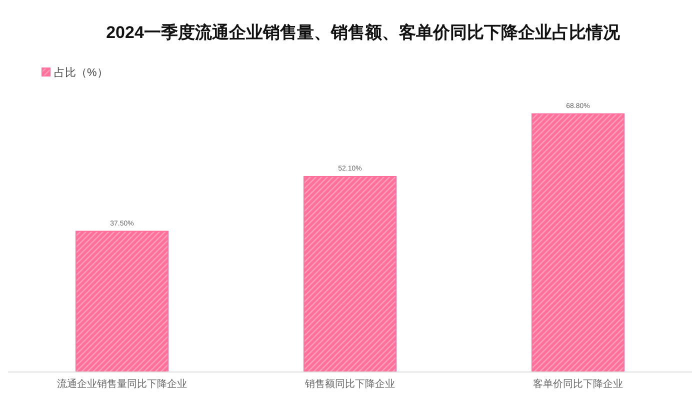 The width and height of the screenshot is (692, 398). What do you see at coordinates (349, 384) in the screenshot?
I see `x-tick-label: 销售额同比下降企业` at bounding box center [349, 384].